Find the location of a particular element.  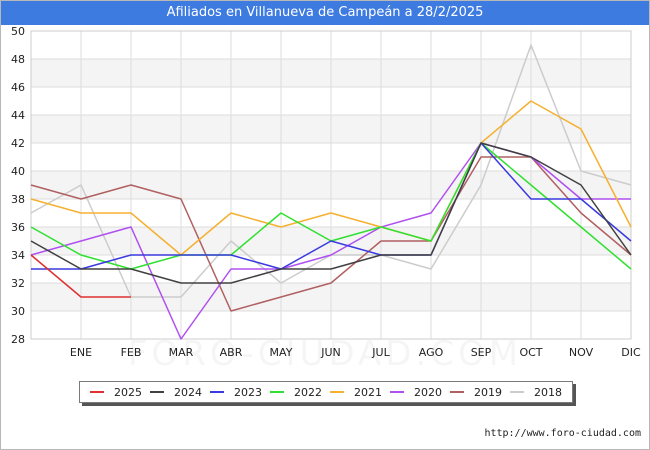

x-tick-label: MAY is located at coordinates (281, 352).